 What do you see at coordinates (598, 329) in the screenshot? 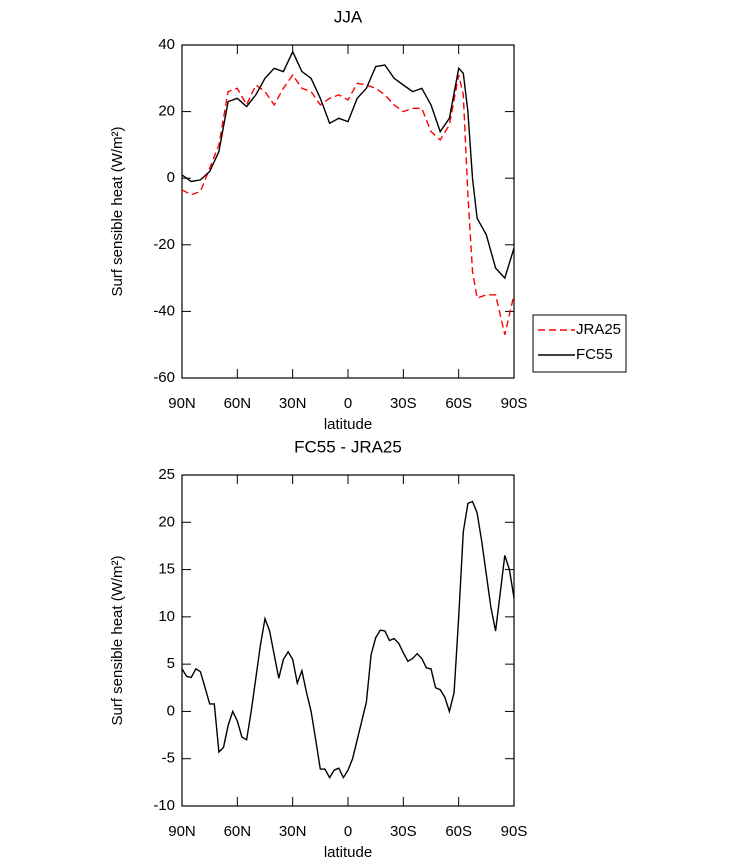
I see `legend-label: JRA25` at bounding box center [598, 329].